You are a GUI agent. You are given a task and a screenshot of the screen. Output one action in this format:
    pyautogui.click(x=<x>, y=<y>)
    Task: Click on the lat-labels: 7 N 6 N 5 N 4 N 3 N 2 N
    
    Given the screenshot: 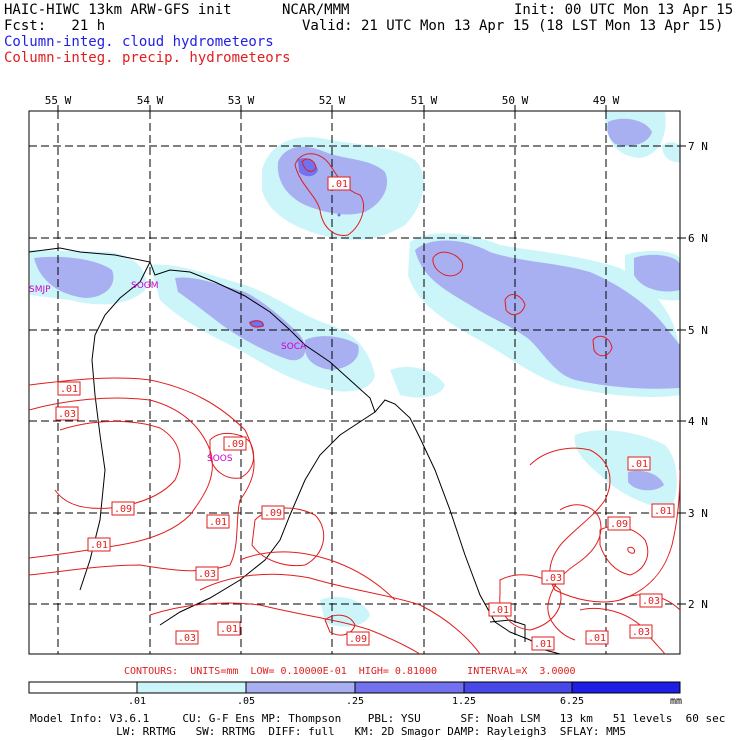 What is the action you would take?
    pyautogui.click(x=698, y=375)
    